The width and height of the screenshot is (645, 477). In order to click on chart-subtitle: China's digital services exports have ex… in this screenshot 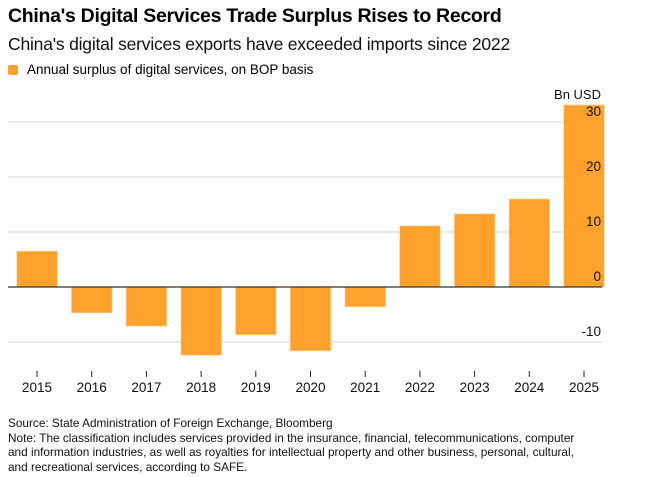, I will do `click(259, 44)`.